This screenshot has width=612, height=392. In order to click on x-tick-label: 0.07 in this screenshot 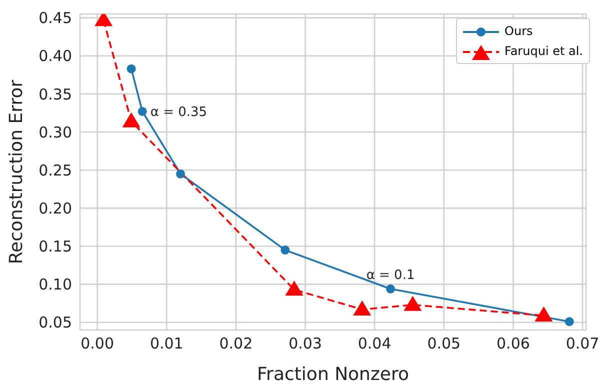, I will do `click(583, 343)`.